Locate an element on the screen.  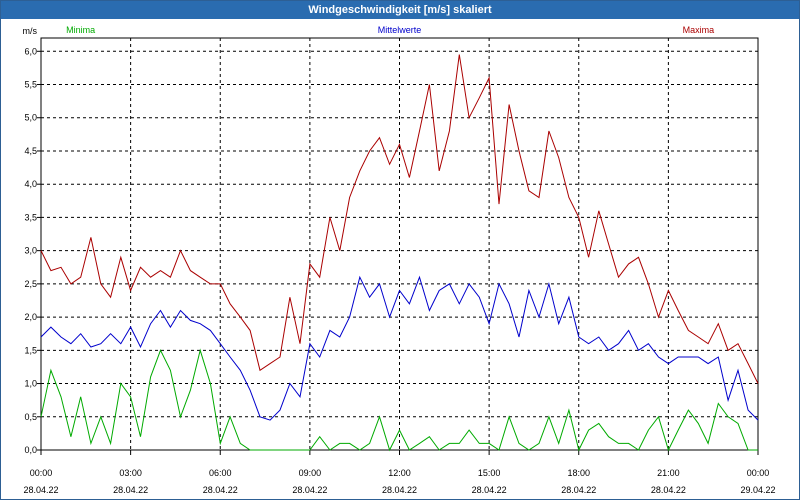
legend-maxima: Maxima is located at coordinates (699, 30).